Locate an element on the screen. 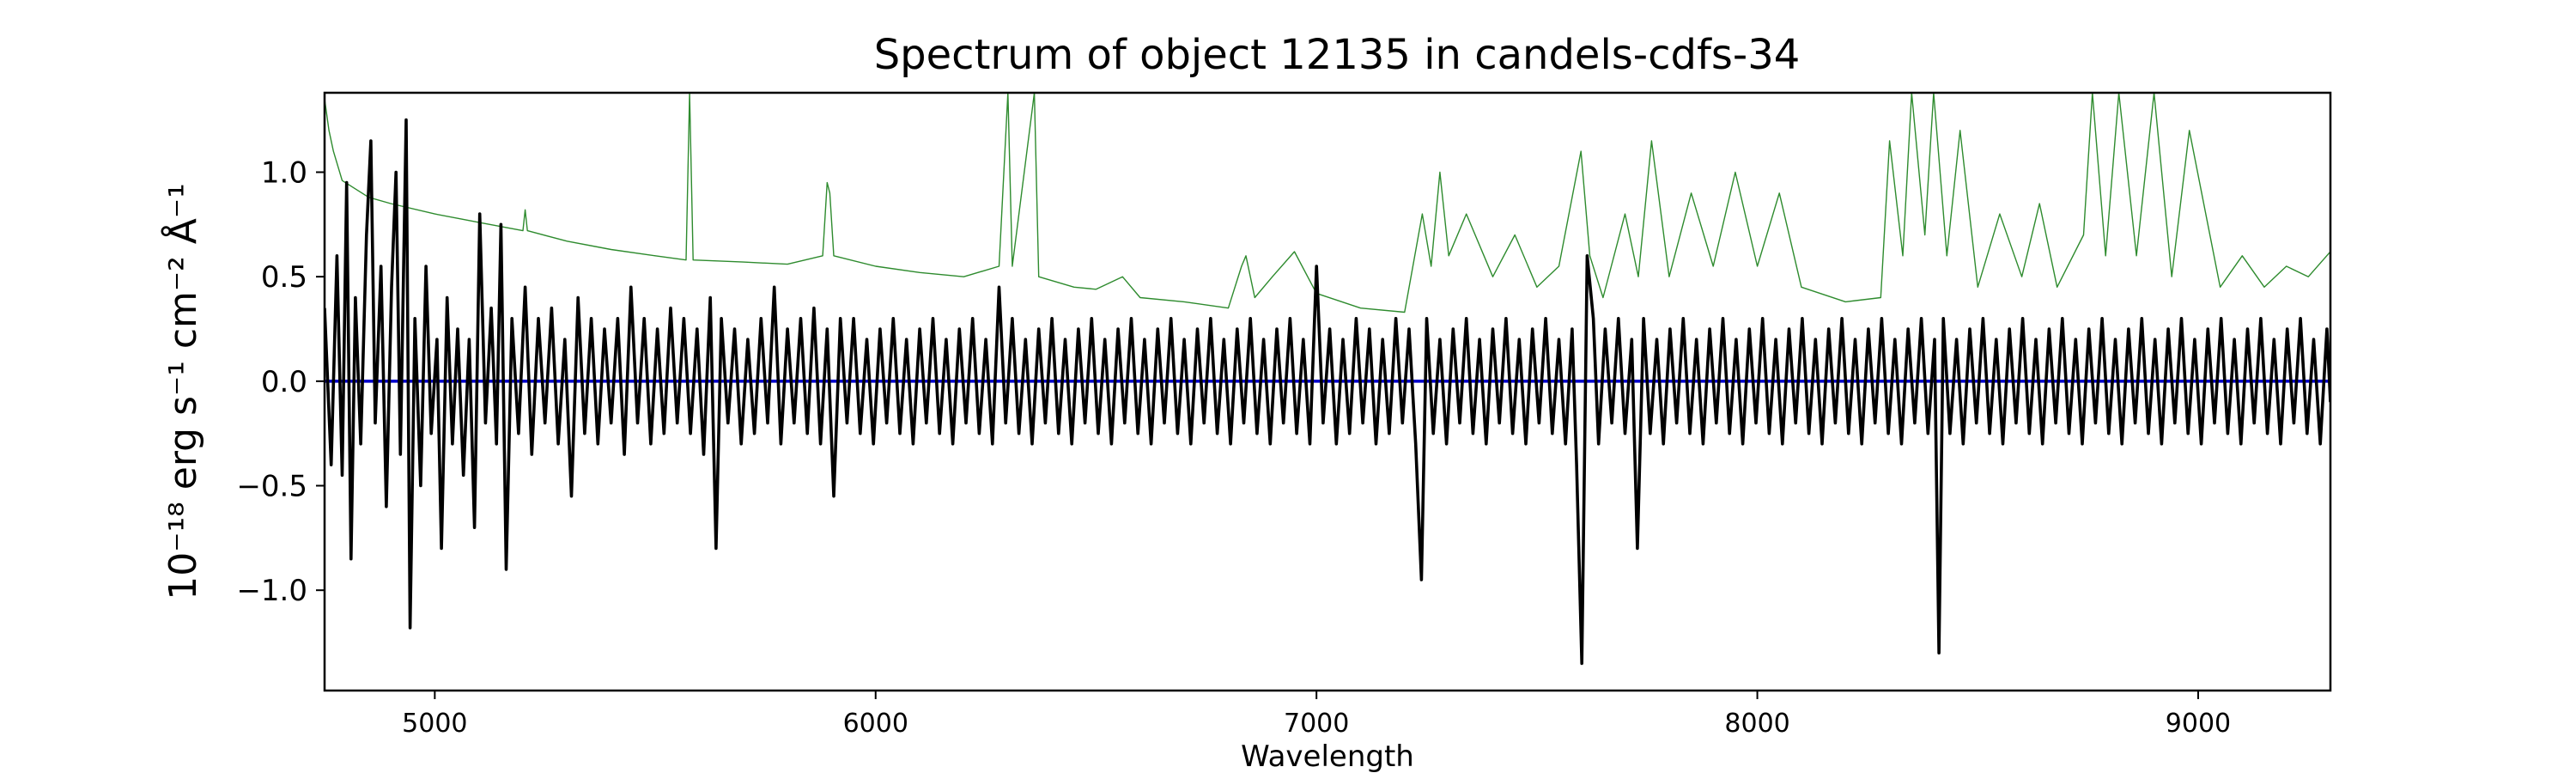 The width and height of the screenshot is (2576, 773). y-axis: −1.0 −0.5 0.0 0.5 1.0 is located at coordinates (280, 381).